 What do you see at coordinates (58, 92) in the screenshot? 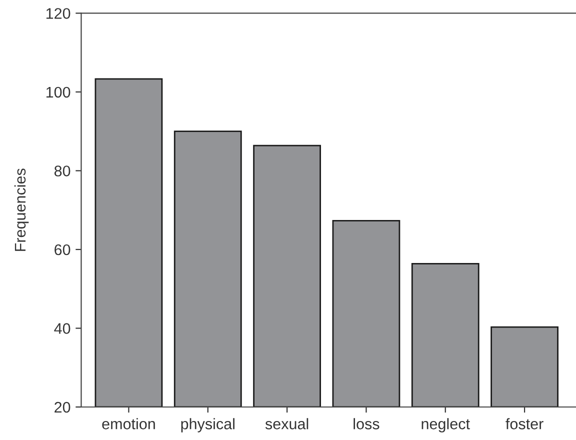
I see `y-tick-label: 100` at bounding box center [58, 92].